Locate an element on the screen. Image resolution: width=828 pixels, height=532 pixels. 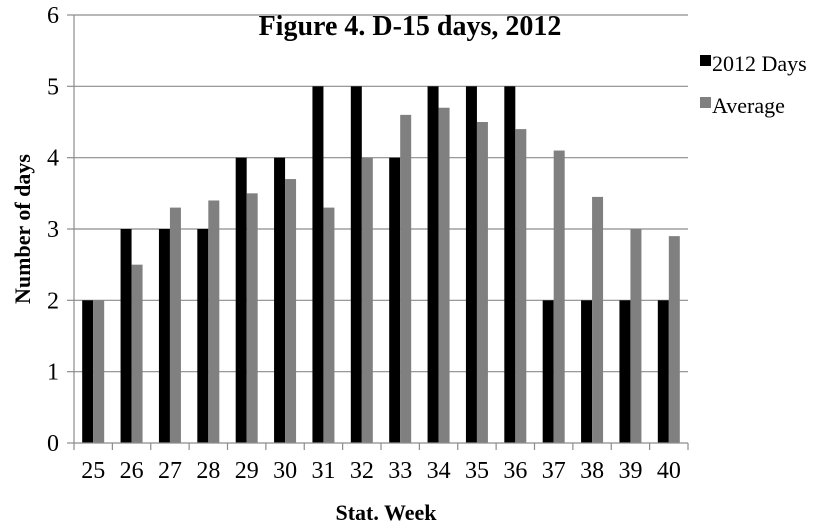
y-tick-label: 6 is located at coordinates (53, 16).